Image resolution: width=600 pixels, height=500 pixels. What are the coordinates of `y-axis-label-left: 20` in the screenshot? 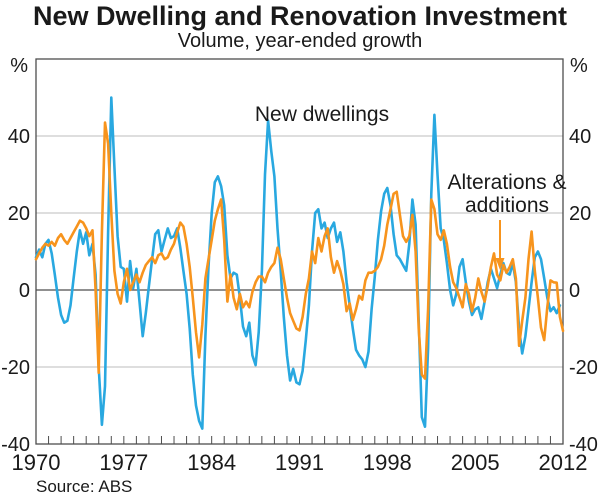 It's located at (19, 214).